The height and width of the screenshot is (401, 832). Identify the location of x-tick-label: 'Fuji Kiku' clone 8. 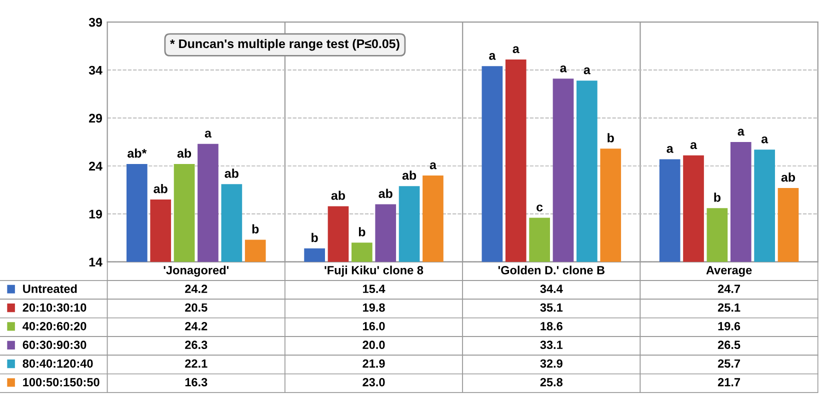
(374, 271).